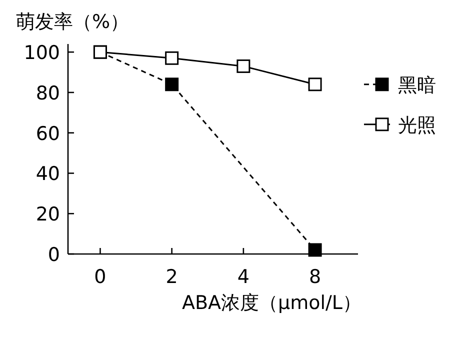 This screenshot has height=344, width=454. Describe the element at coordinates (172, 277) in the screenshot. I see `x-tick-label: 2` at that location.